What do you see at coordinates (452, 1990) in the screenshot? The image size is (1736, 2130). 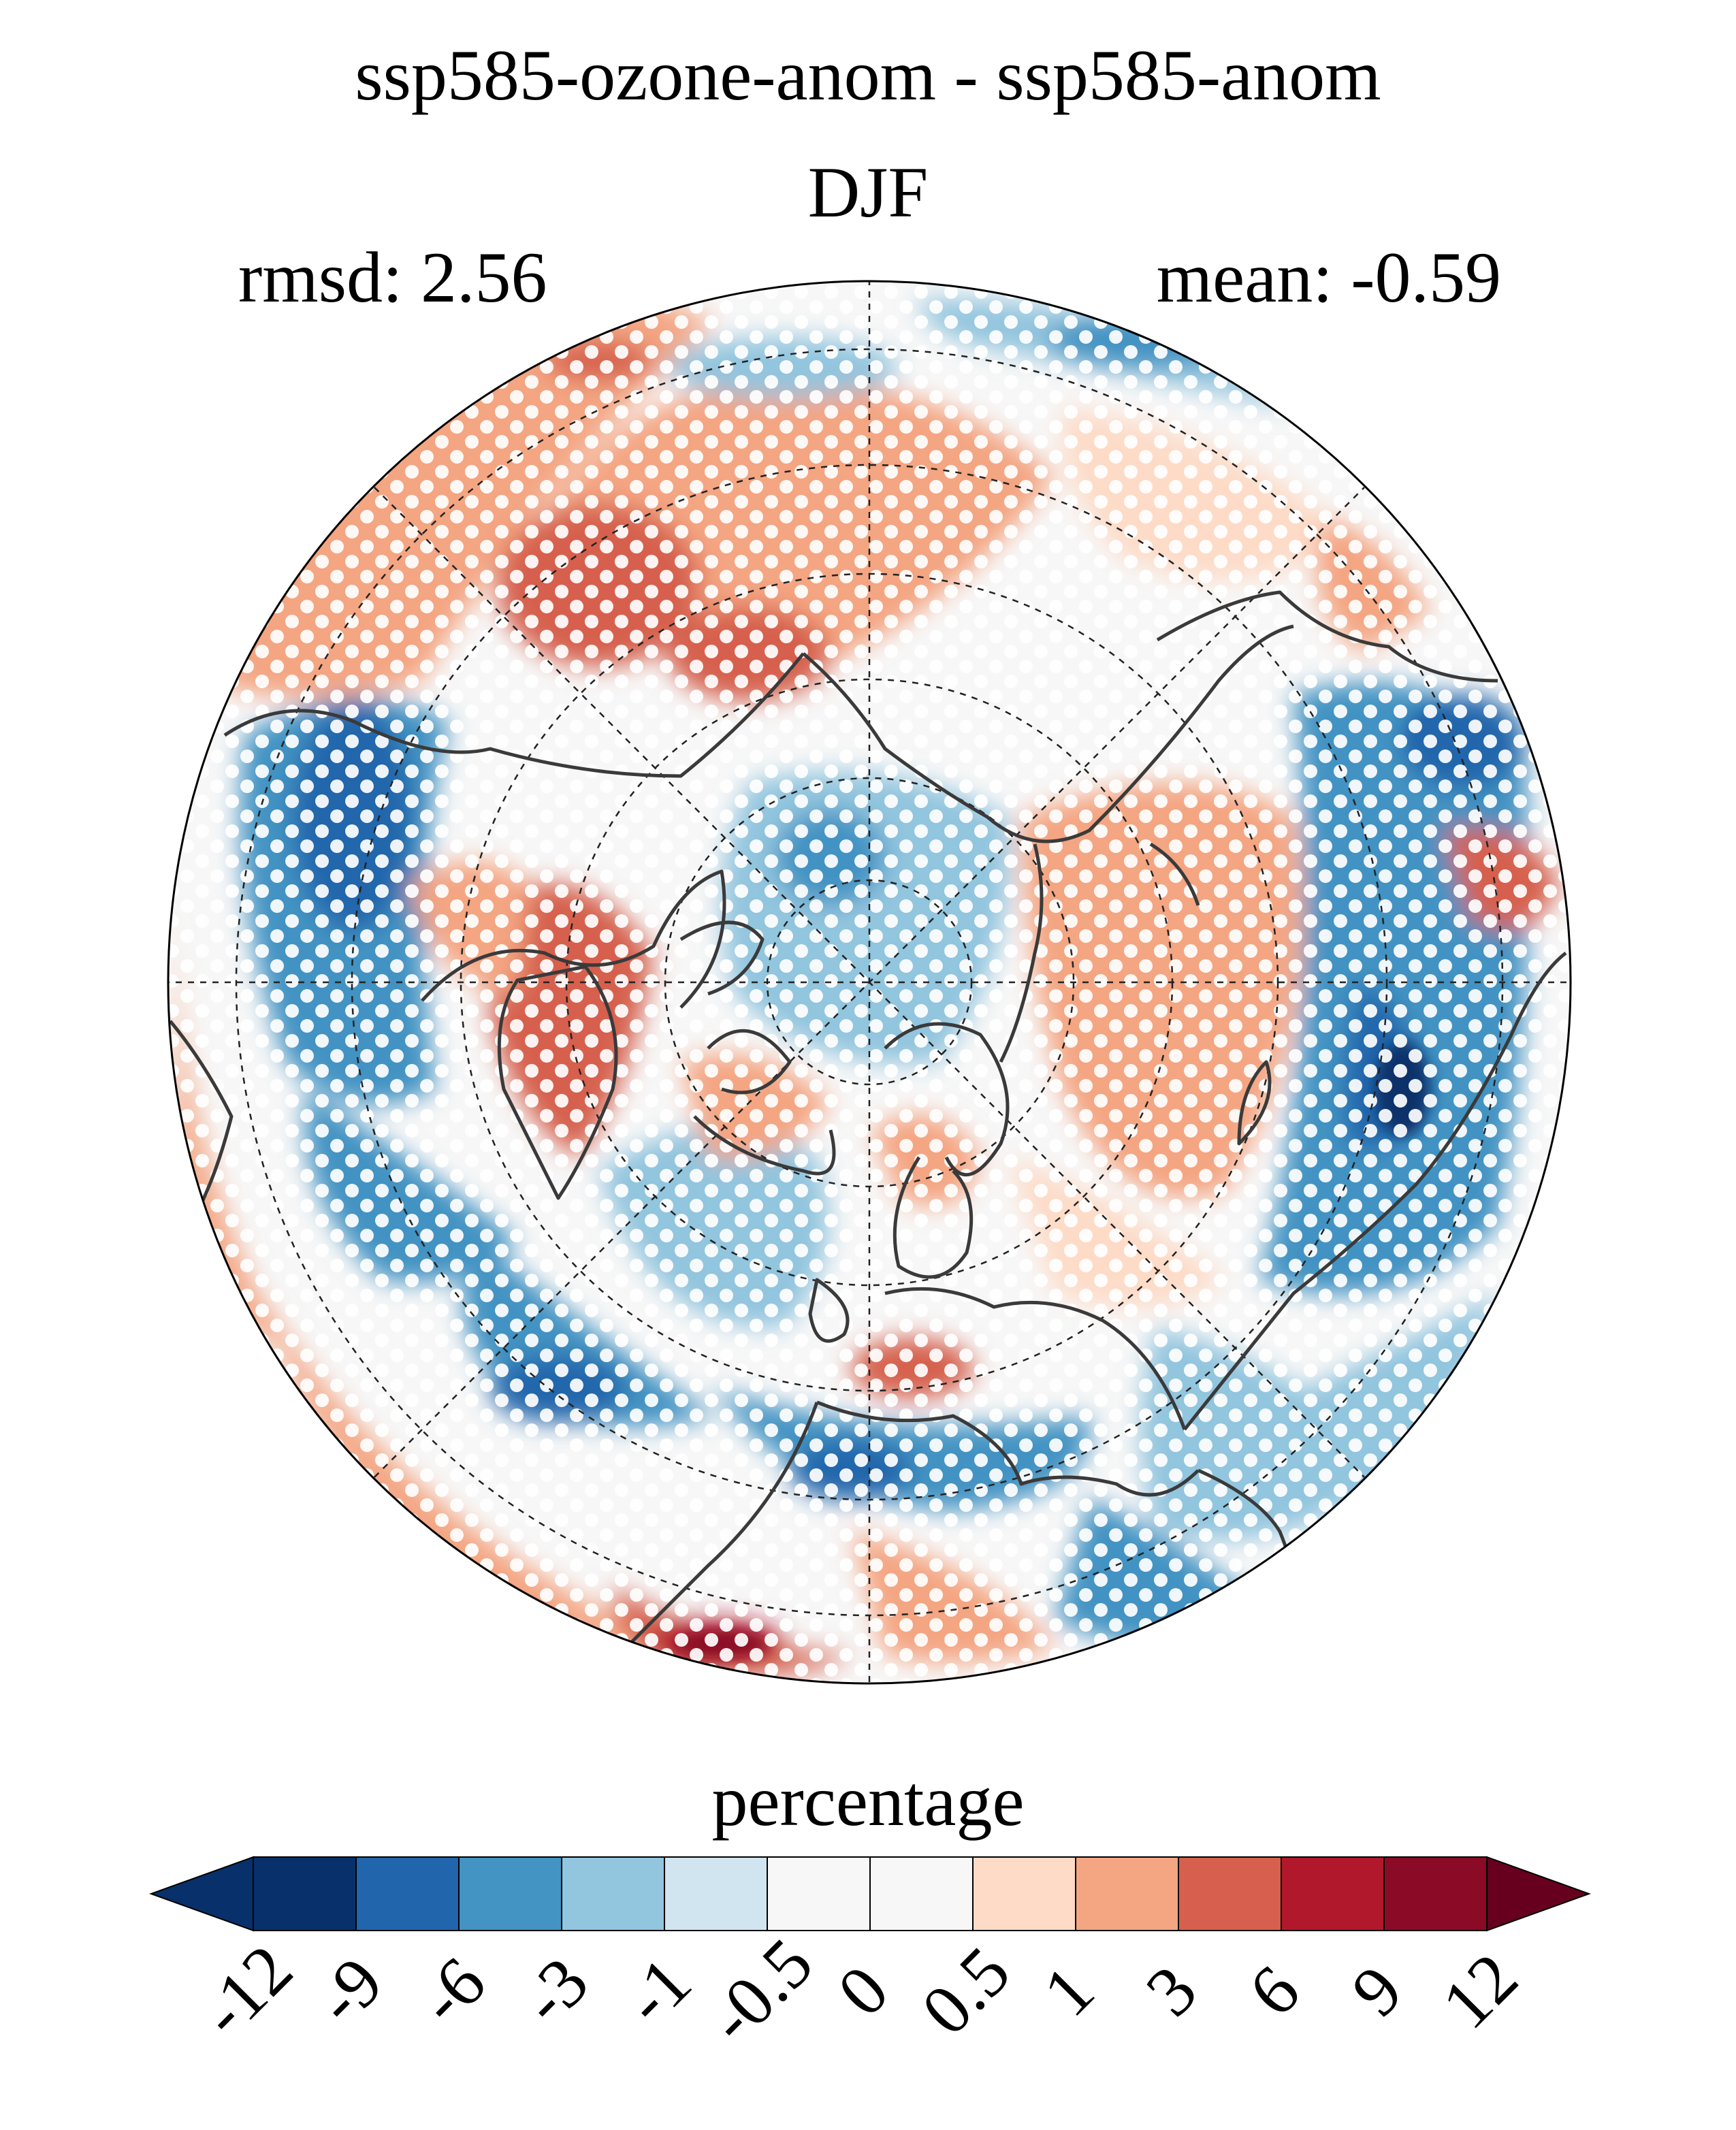 I see `colorbar-tick-label: -6` at bounding box center [452, 1990].